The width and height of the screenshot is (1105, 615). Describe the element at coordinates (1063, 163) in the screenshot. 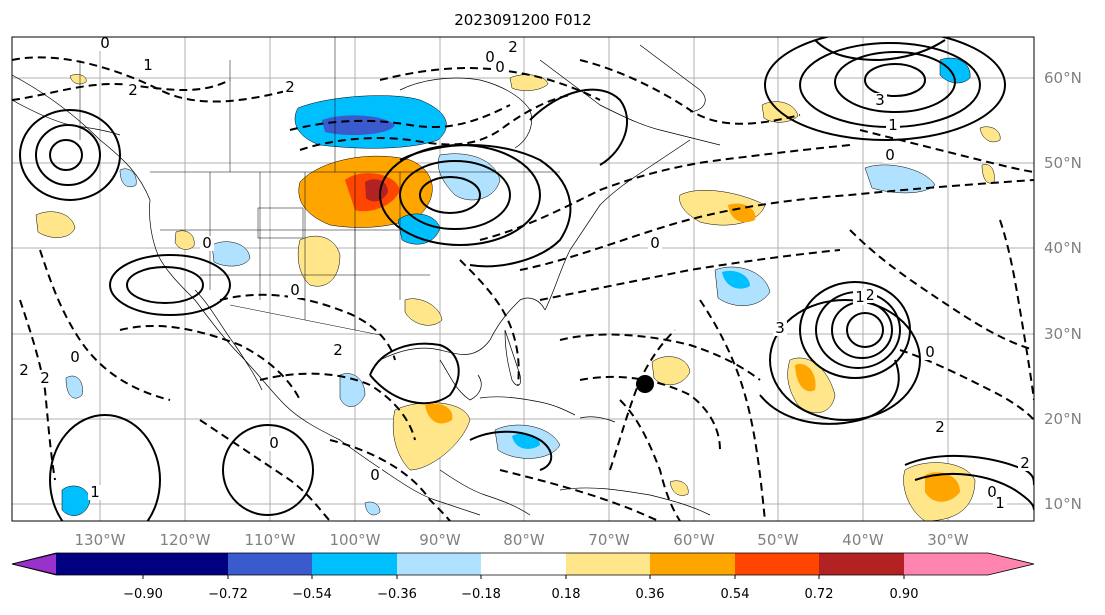

I see `lat-label: 50°N` at that location.